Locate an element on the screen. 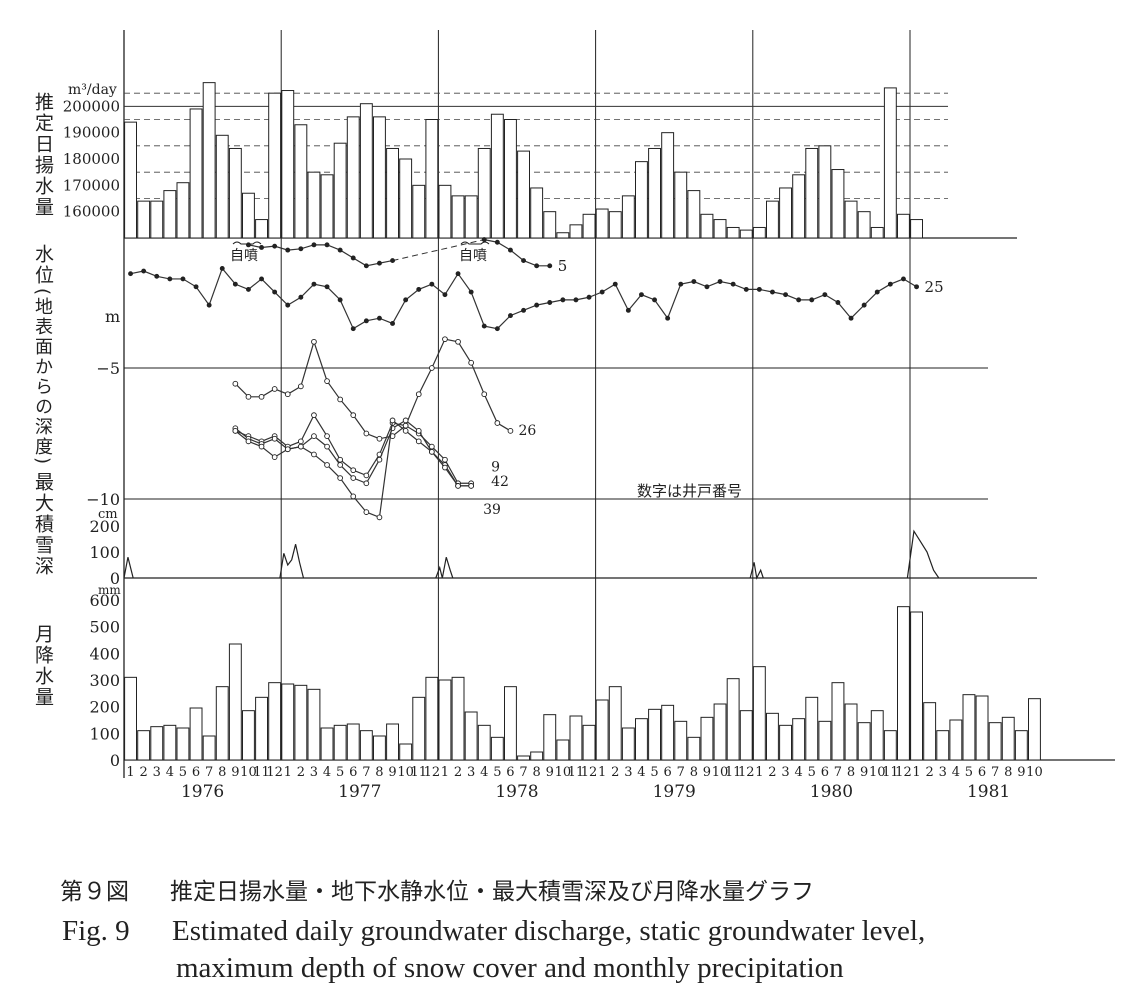 The image size is (1136, 1008). level-series-label: 42 is located at coordinates (500, 482).